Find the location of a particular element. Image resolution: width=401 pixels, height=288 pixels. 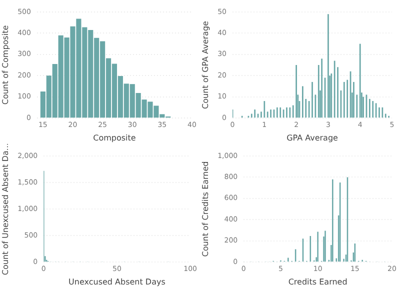

x-axis-title: Composite is located at coordinates (114, 137).